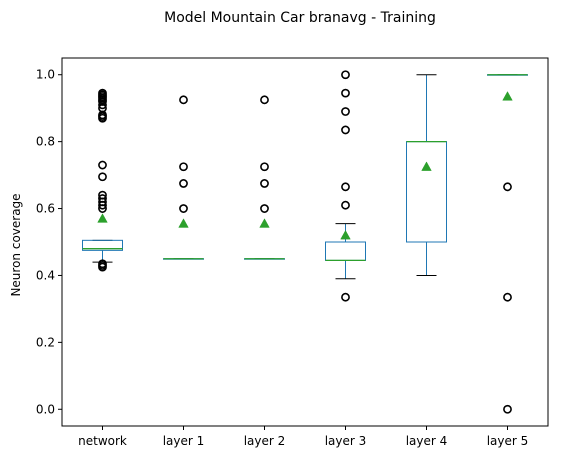  I want to click on y-tick-label: 0.8, so click(45, 142).